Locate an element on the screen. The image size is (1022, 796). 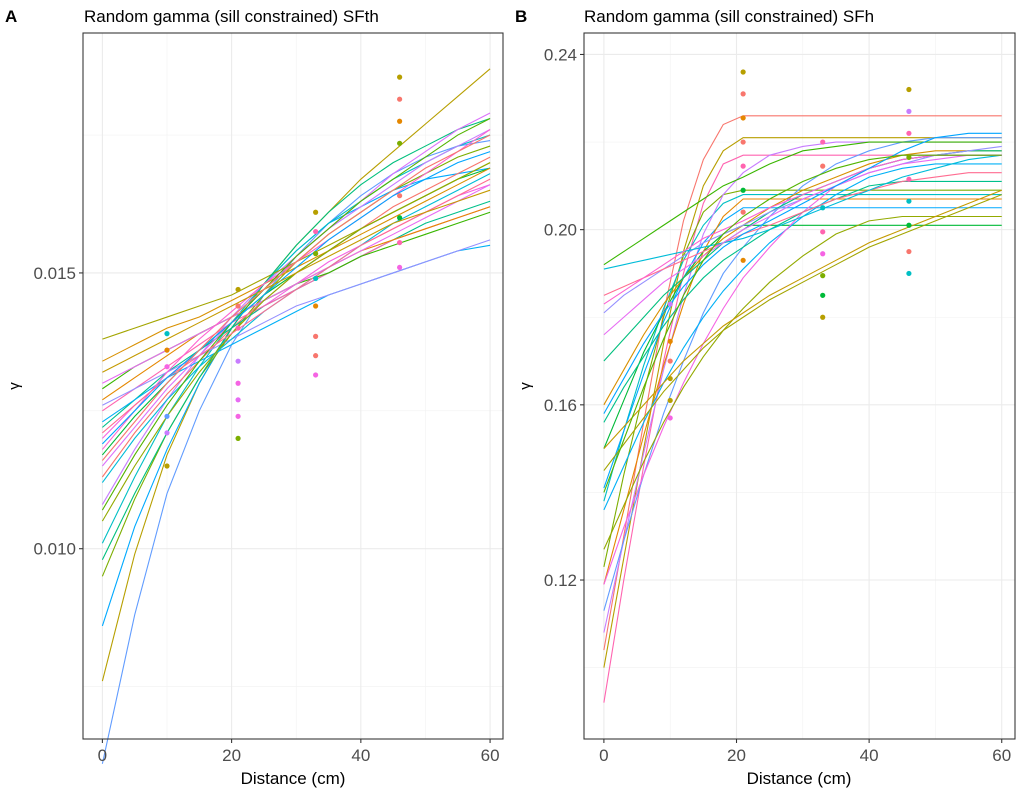
panel-b-tag: B is located at coordinates (521, 16).